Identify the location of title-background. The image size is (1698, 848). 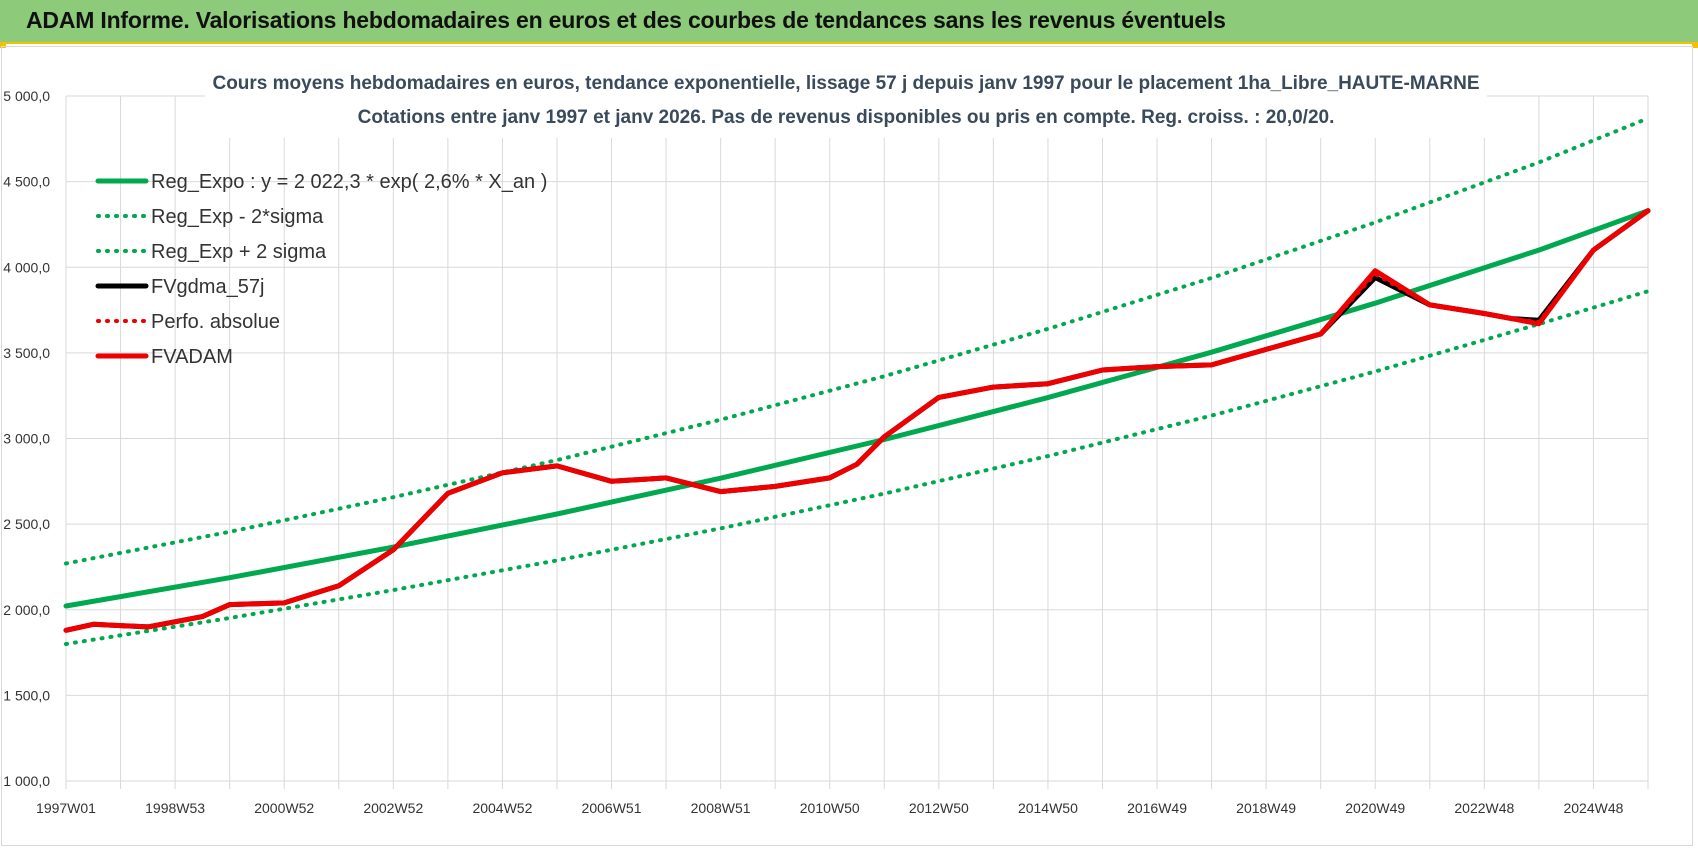
(846, 101).